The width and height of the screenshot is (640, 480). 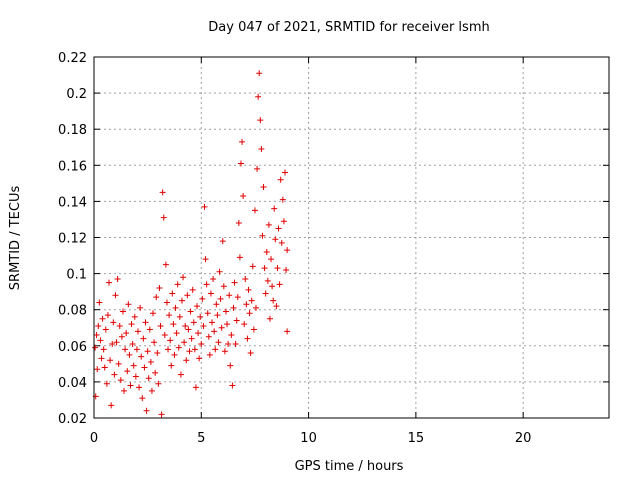 What do you see at coordinates (349, 466) in the screenshot?
I see `x-axis-label: GPS time / hours` at bounding box center [349, 466].